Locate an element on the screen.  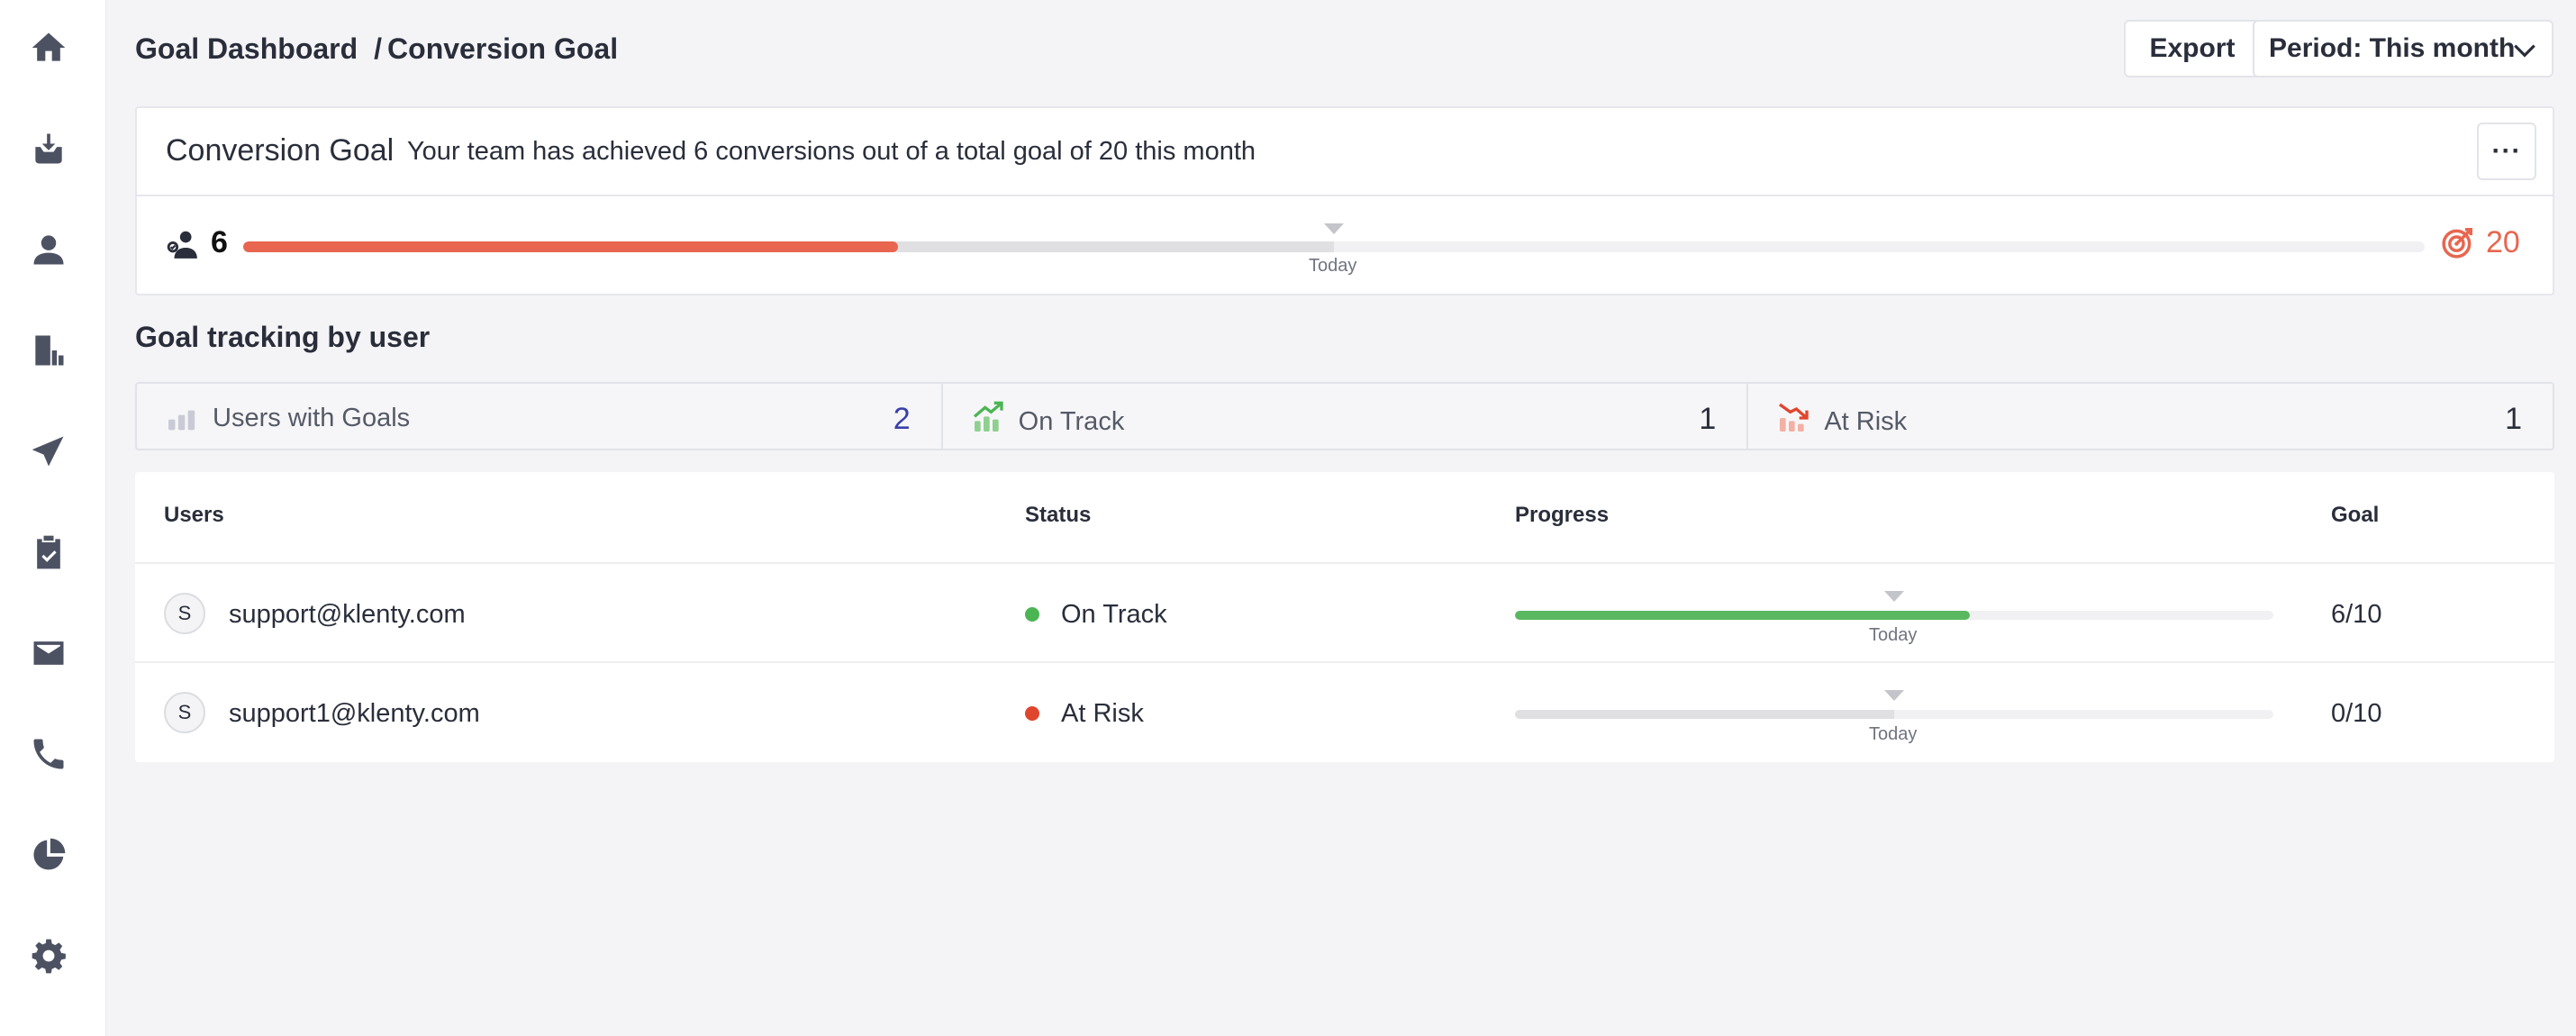
stat-label: On Track is located at coordinates (1071, 421).